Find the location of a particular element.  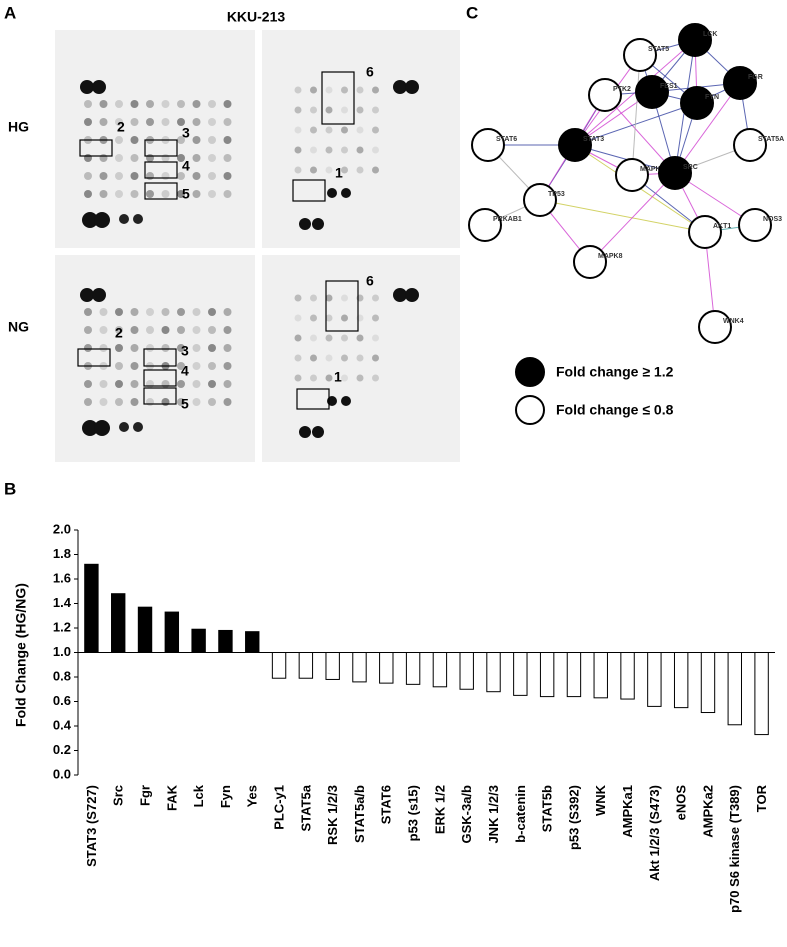

blot-membrane is located at coordinates (361, 139).